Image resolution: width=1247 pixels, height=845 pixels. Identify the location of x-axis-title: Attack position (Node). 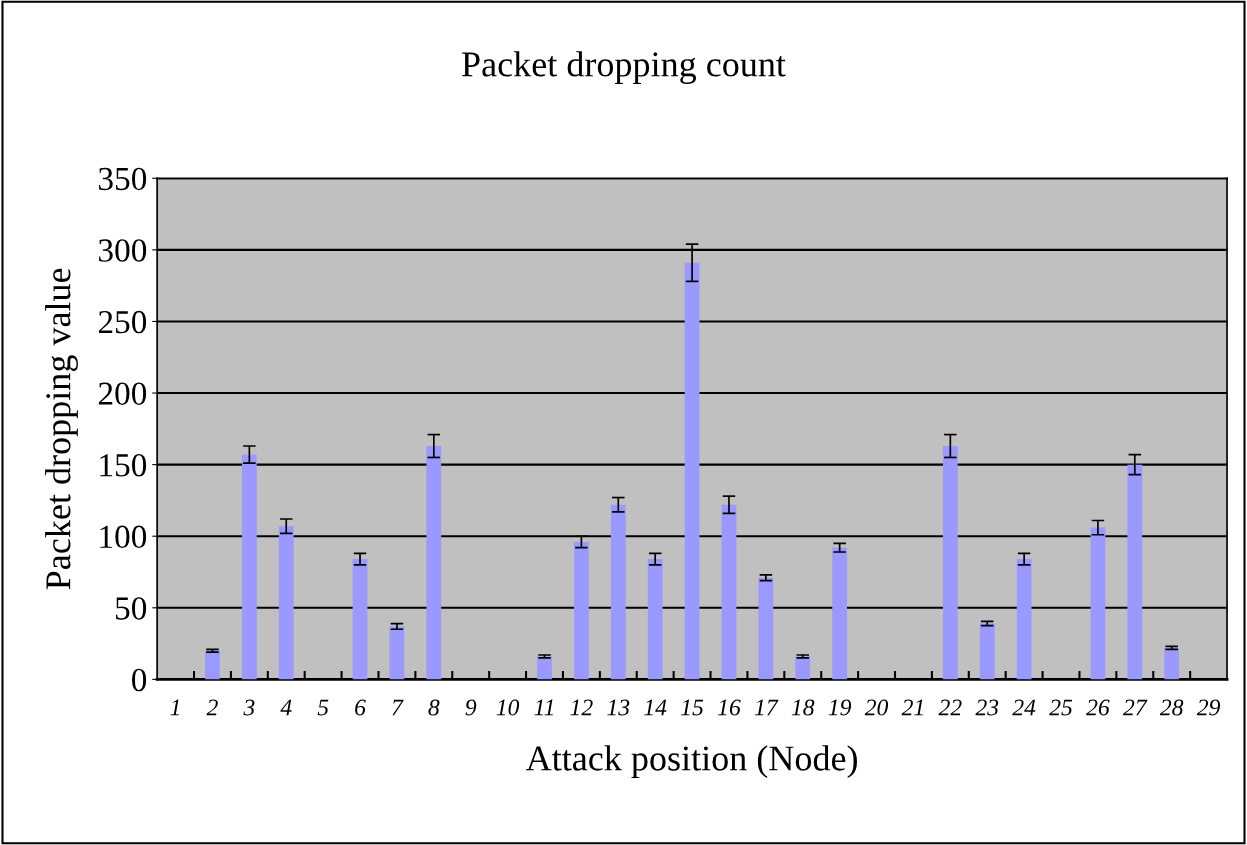
(691, 761).